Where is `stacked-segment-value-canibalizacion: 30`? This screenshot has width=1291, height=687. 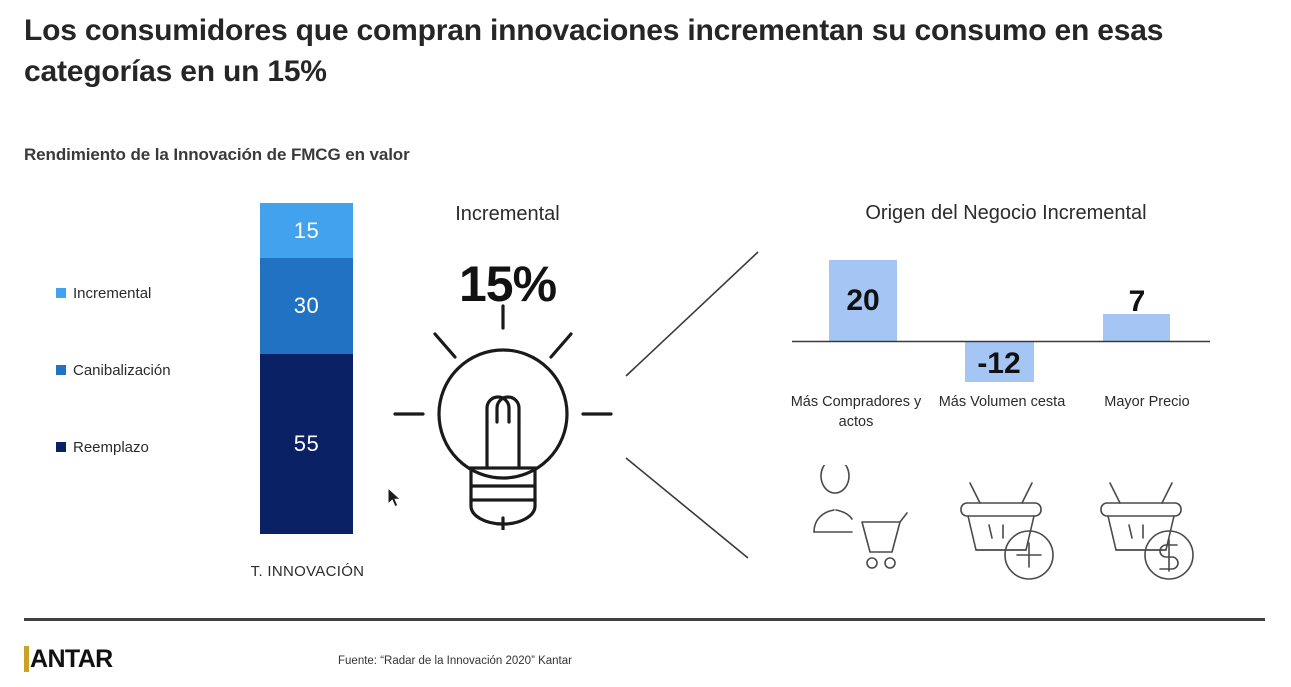
stacked-segment-value-canibalizacion: 30 is located at coordinates (306, 305).